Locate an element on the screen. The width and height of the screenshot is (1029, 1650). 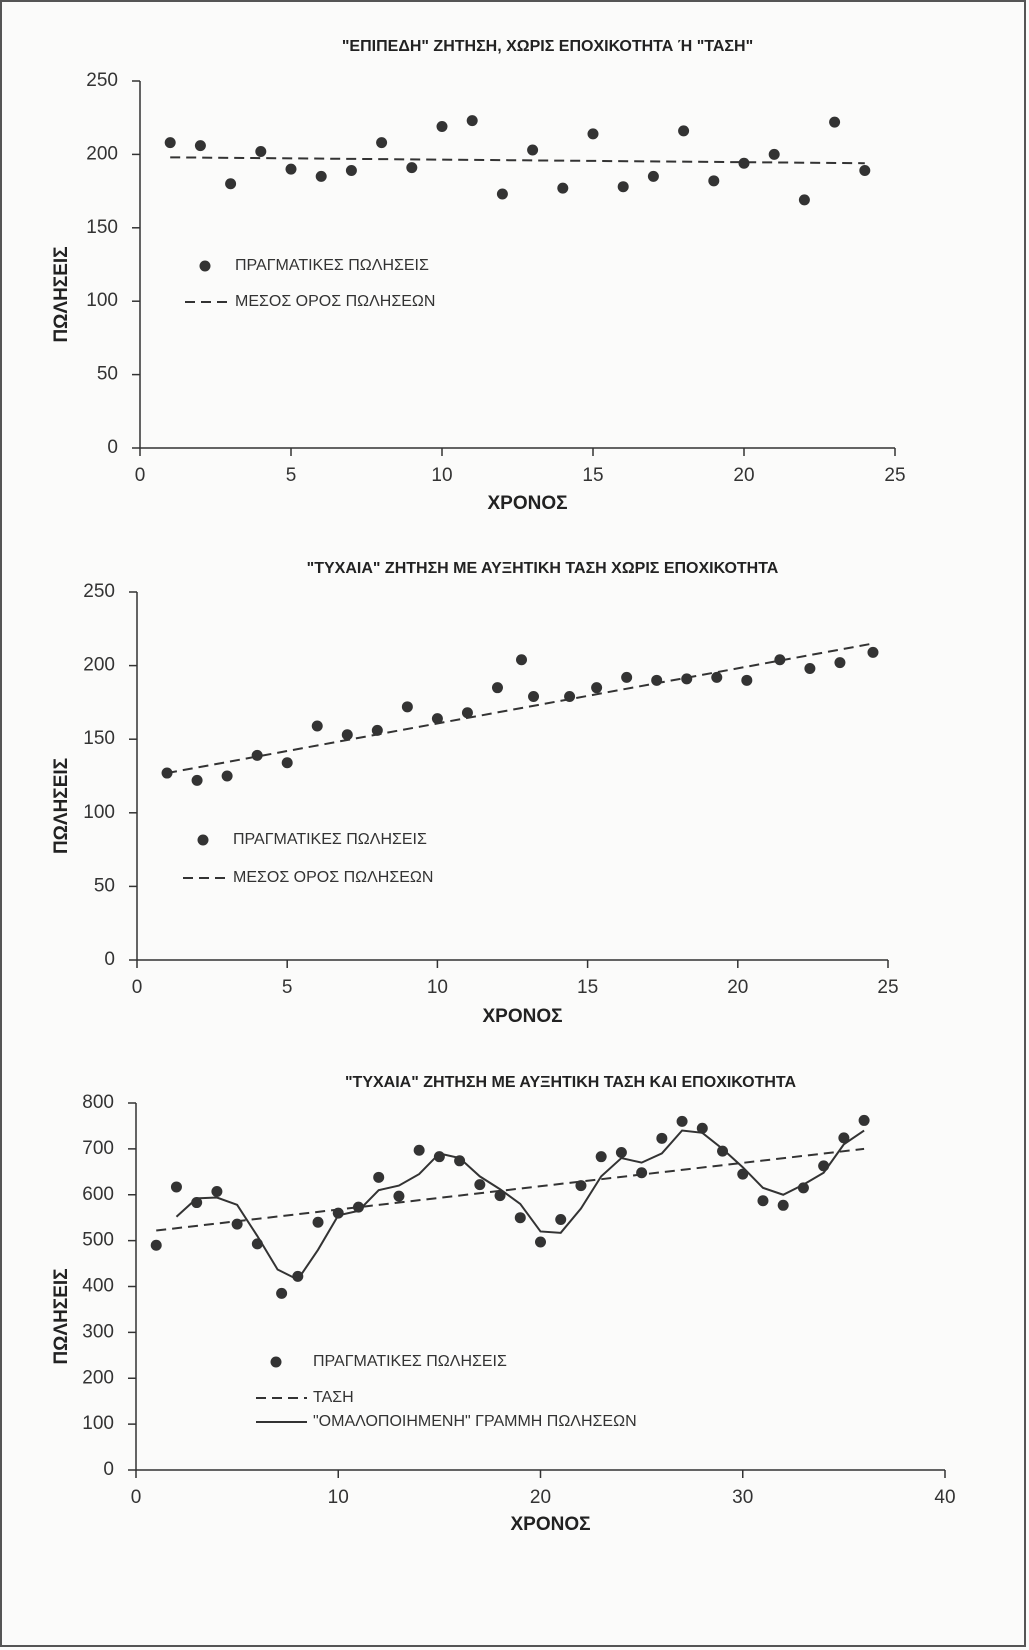
y-tick-label: 600 is located at coordinates (98, 1194).